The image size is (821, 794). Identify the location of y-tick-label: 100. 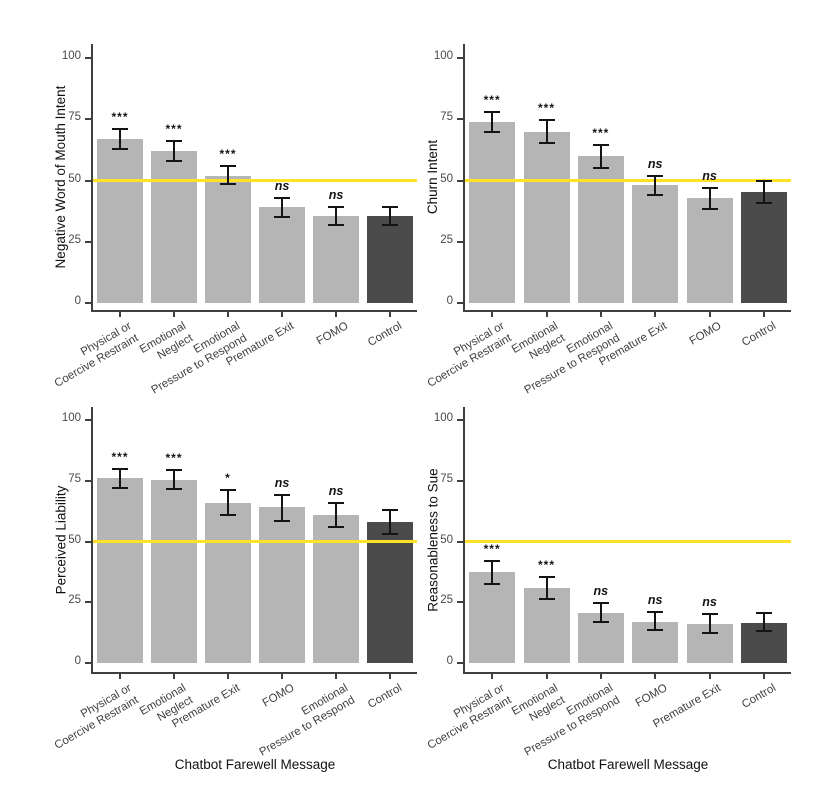
(71, 418).